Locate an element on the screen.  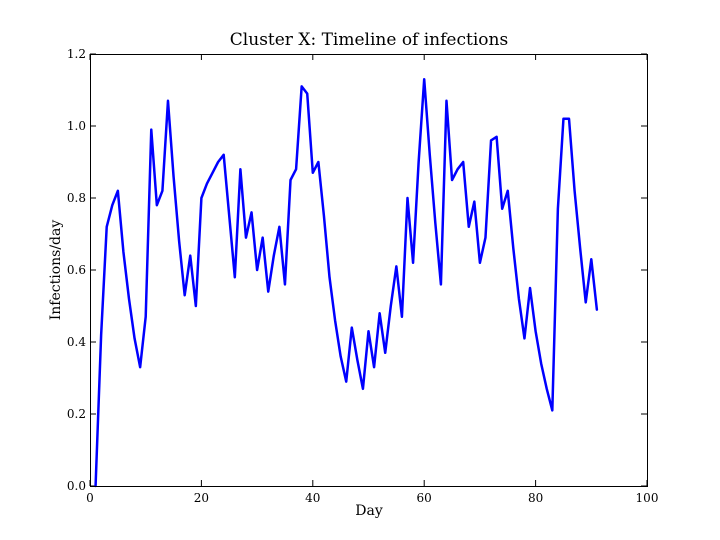
y-tick-label: 0.6 is located at coordinates (76, 270).